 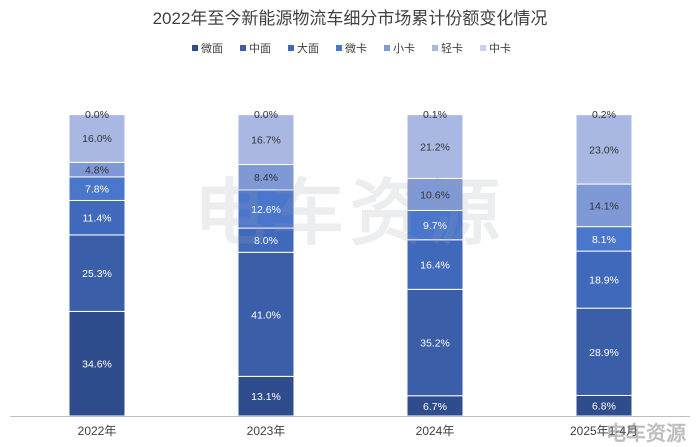 I want to click on legend-label-5: 轻卡, so click(x=452, y=48).